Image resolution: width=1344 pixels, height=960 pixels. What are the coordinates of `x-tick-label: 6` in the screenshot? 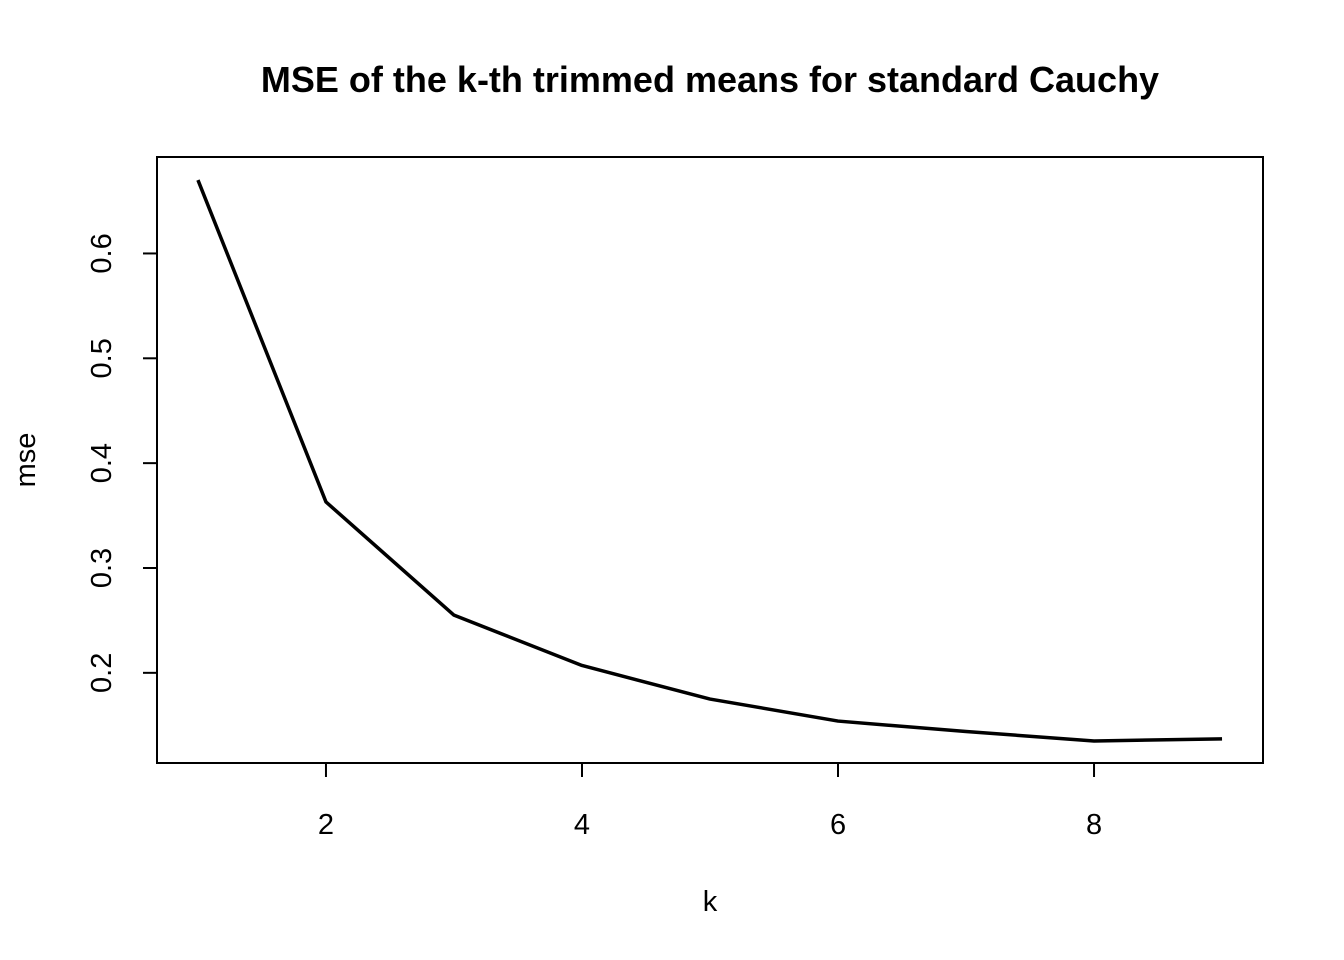 It's located at (838, 825).